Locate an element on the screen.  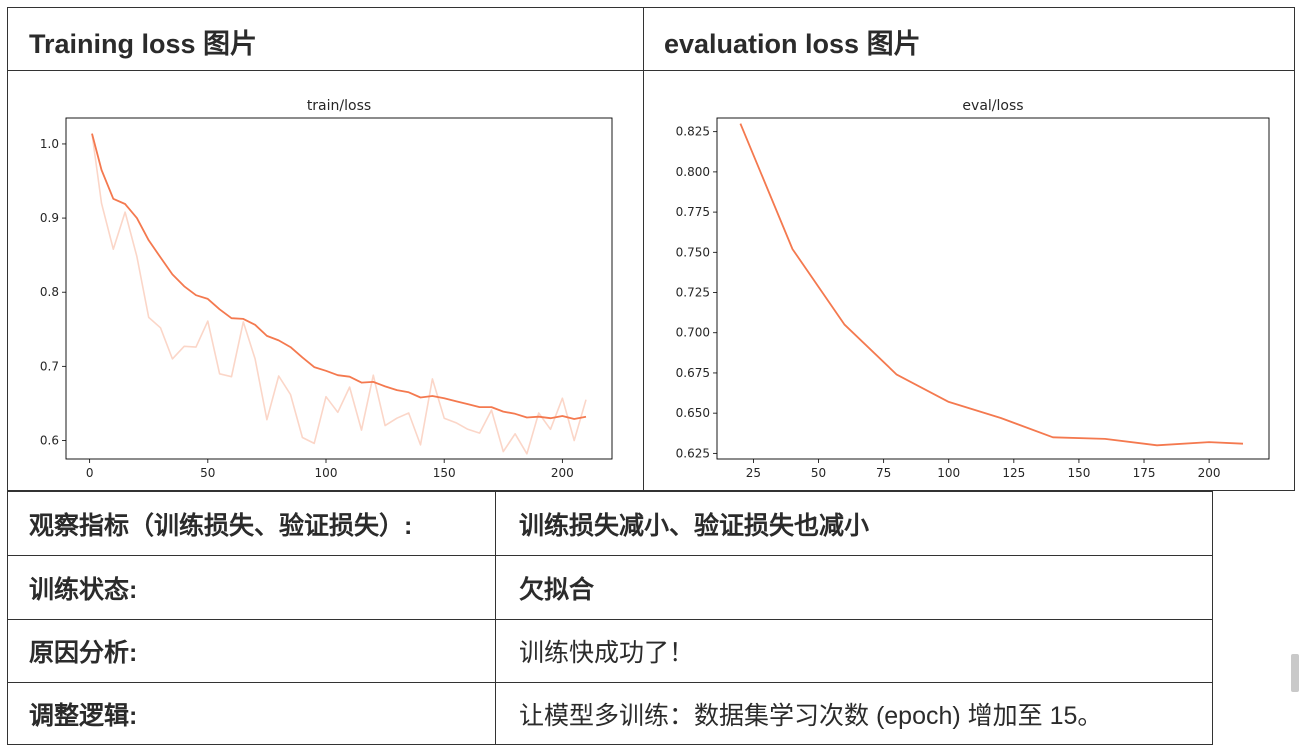
row-value: 训练快成功了！ is located at coordinates (853, 651).